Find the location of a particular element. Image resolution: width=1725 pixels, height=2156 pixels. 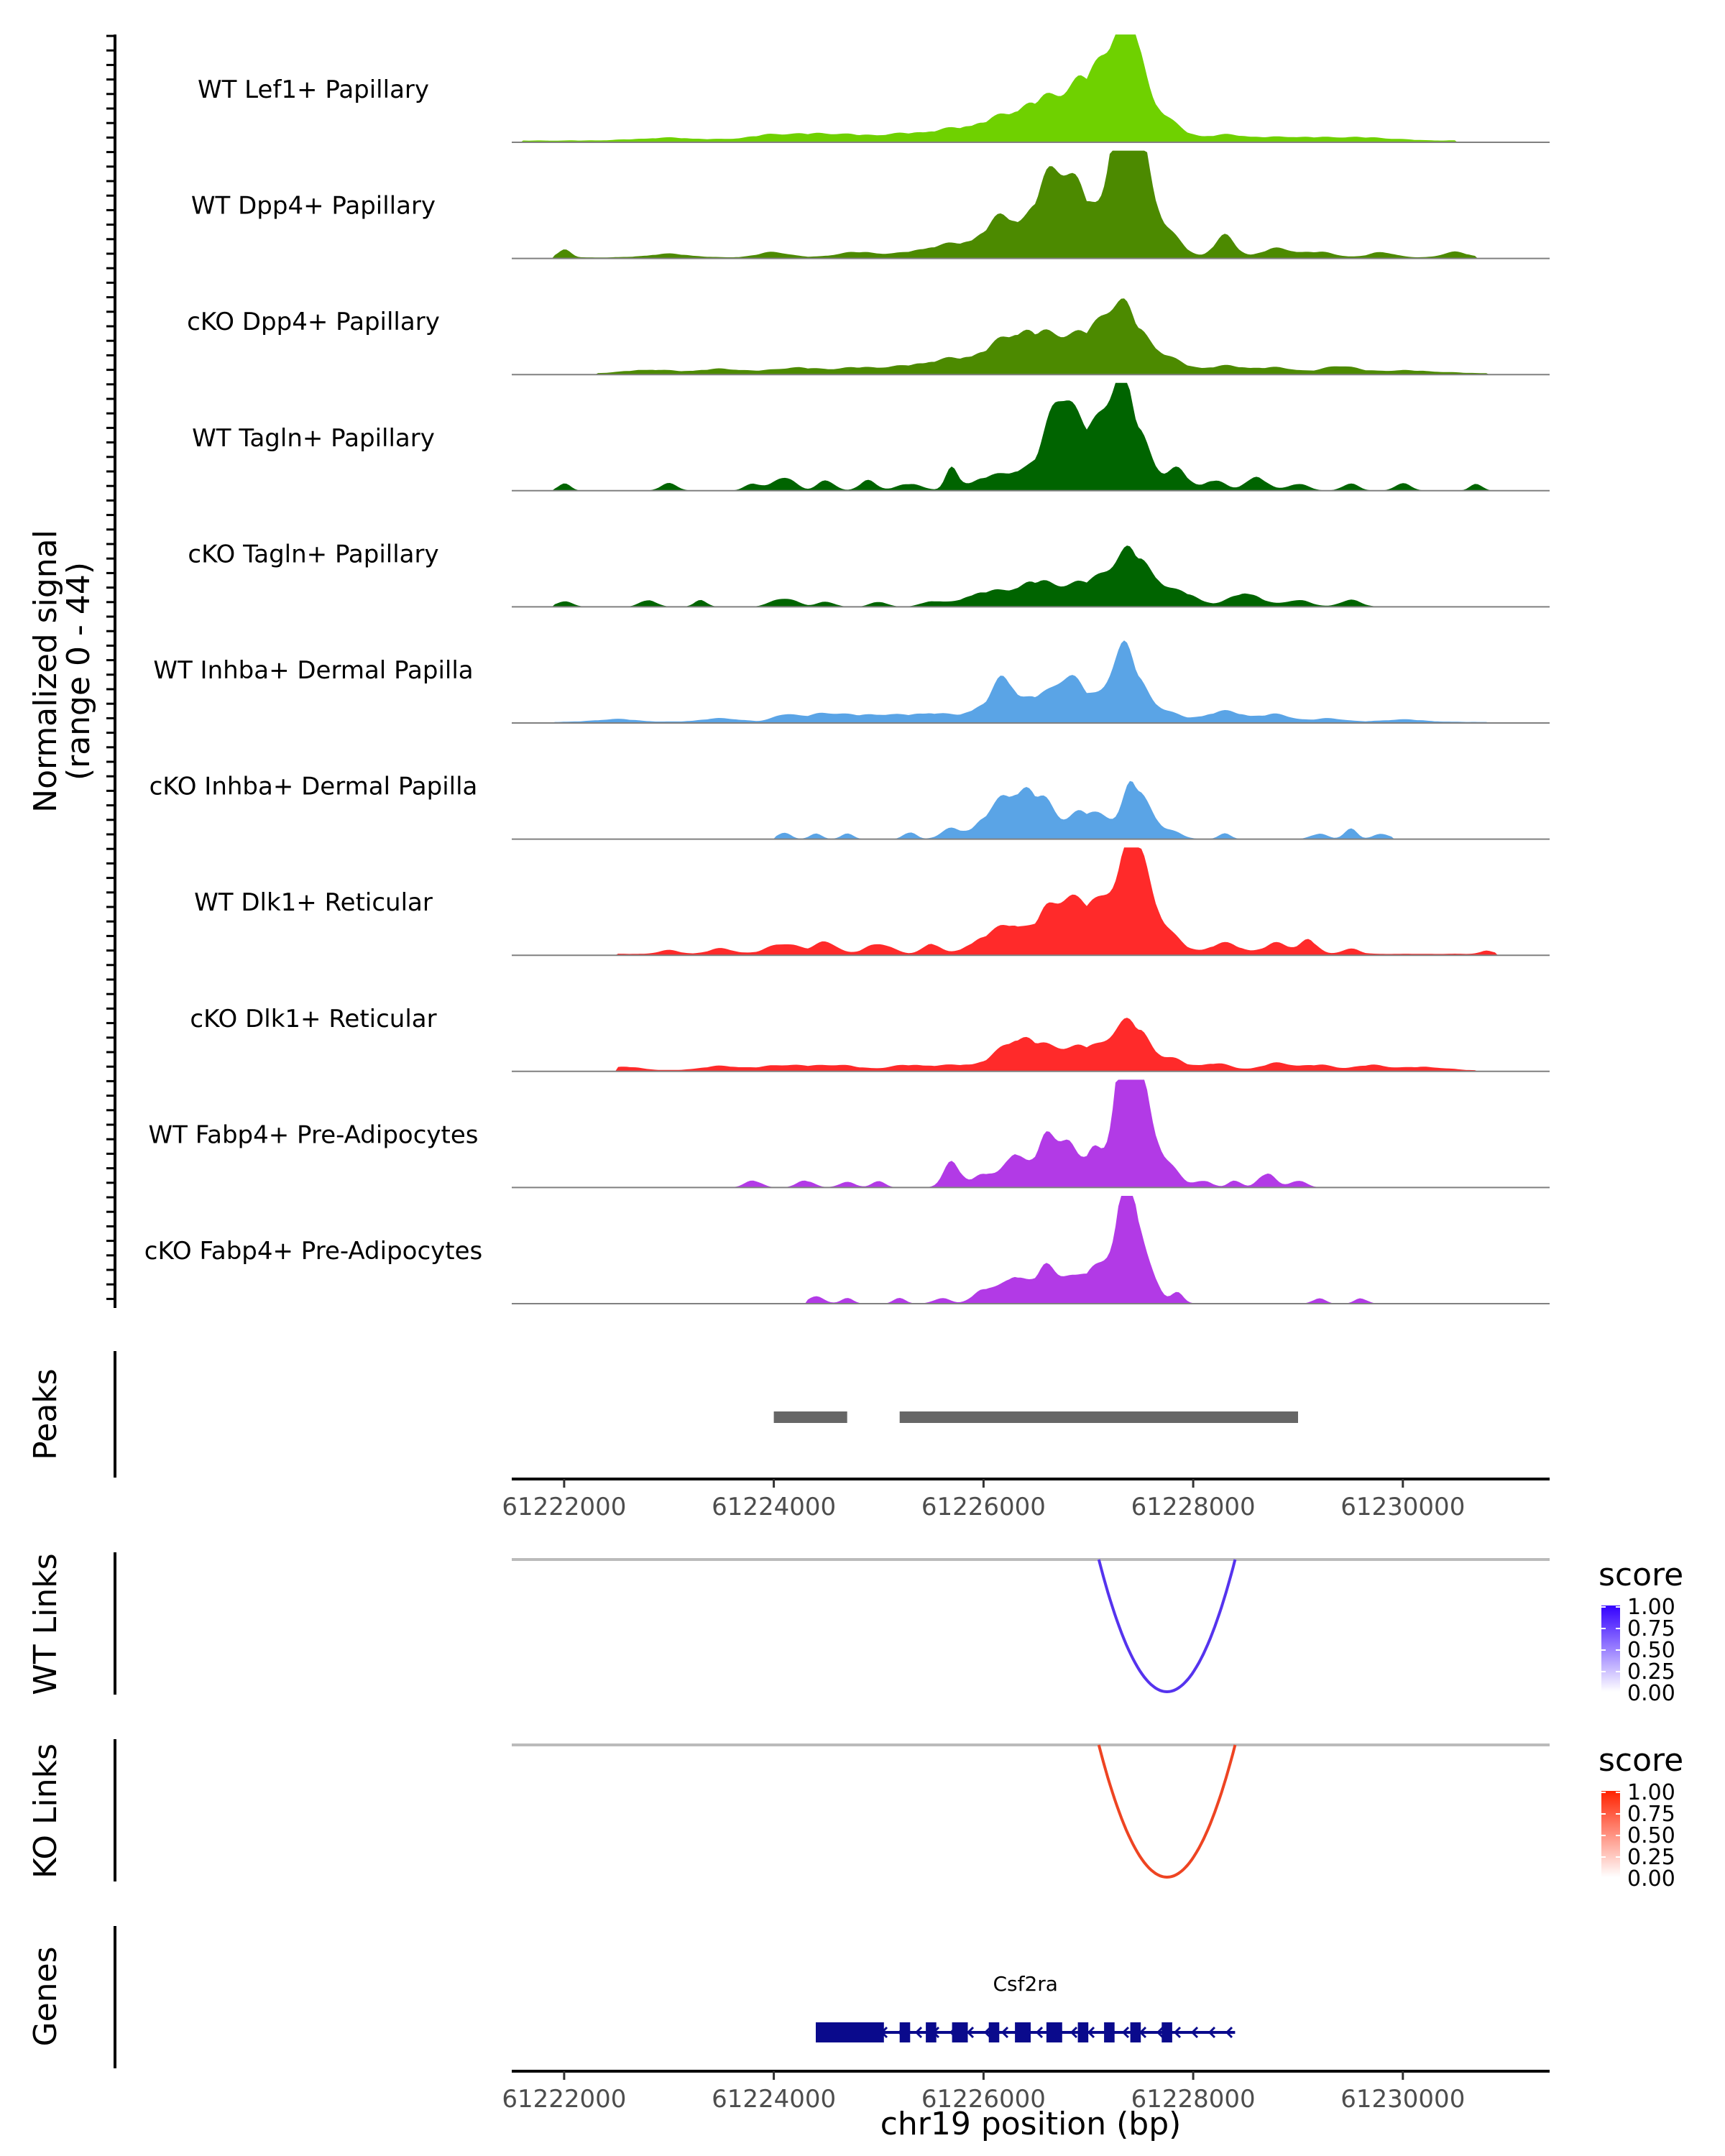

gene-model is located at coordinates (1026, 2032).